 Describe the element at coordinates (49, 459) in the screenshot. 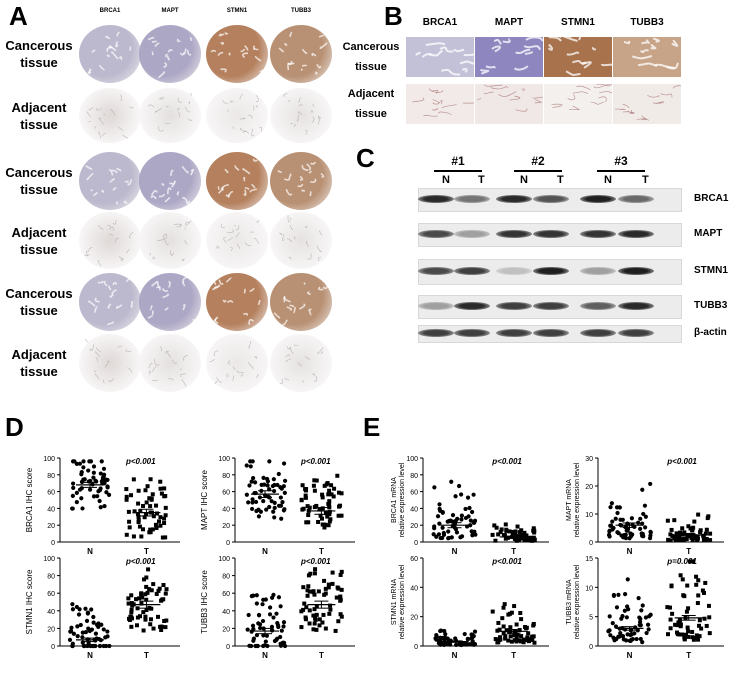

I see `y-tick-label: 100` at that location.